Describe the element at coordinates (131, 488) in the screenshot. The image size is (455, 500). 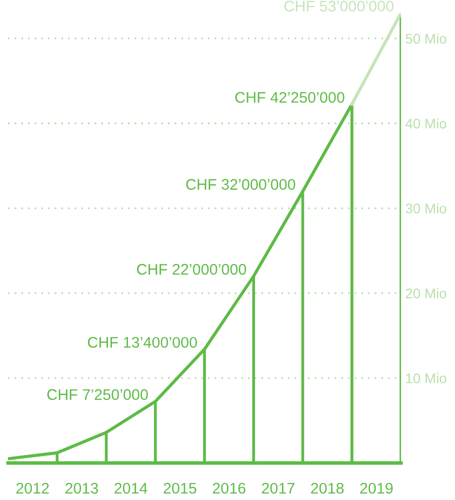
I see `x-tick-label: 2014` at that location.